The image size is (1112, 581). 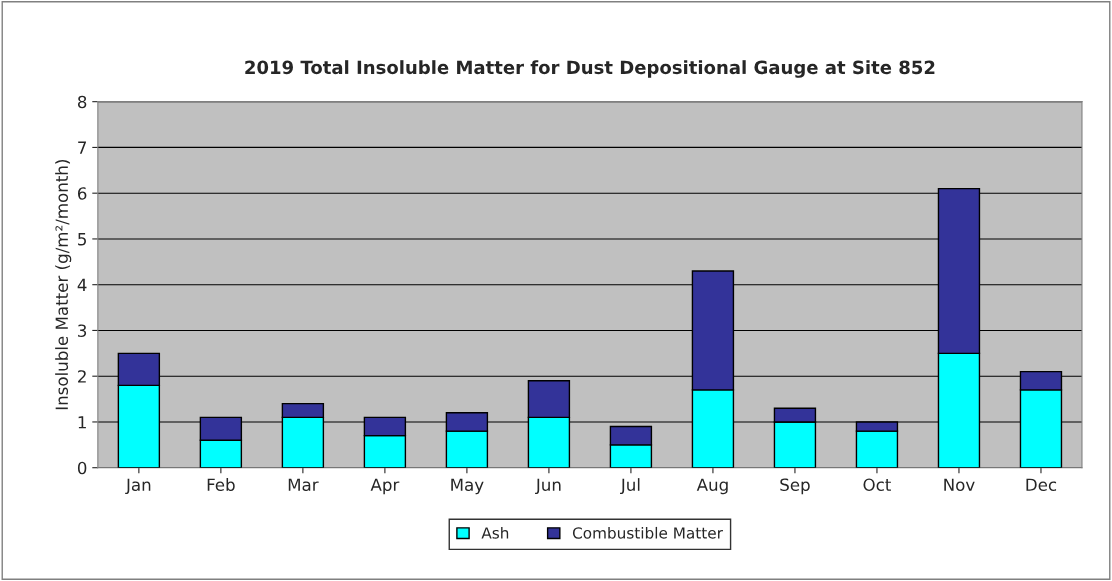 What do you see at coordinates (82, 376) in the screenshot?
I see `y-tick-label: 2` at bounding box center [82, 376].